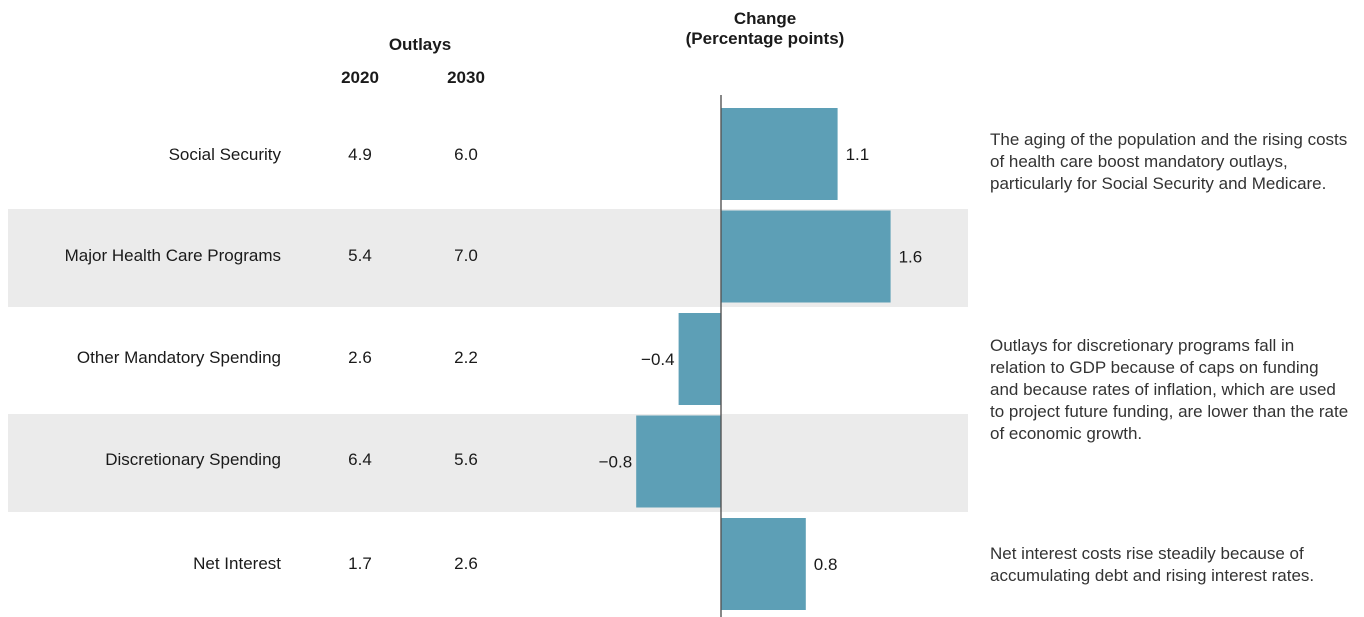 This screenshot has height=617, width=1364. Describe the element at coordinates (658, 359) in the screenshot. I see `bar-label-other-mandatory-spending: −0.4` at that location.